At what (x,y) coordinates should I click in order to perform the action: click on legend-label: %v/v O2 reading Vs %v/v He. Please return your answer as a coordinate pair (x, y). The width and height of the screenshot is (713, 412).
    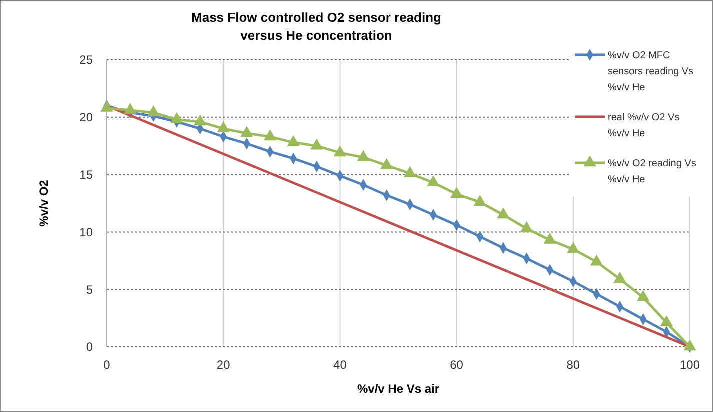
    Looking at the image, I should click on (652, 172).